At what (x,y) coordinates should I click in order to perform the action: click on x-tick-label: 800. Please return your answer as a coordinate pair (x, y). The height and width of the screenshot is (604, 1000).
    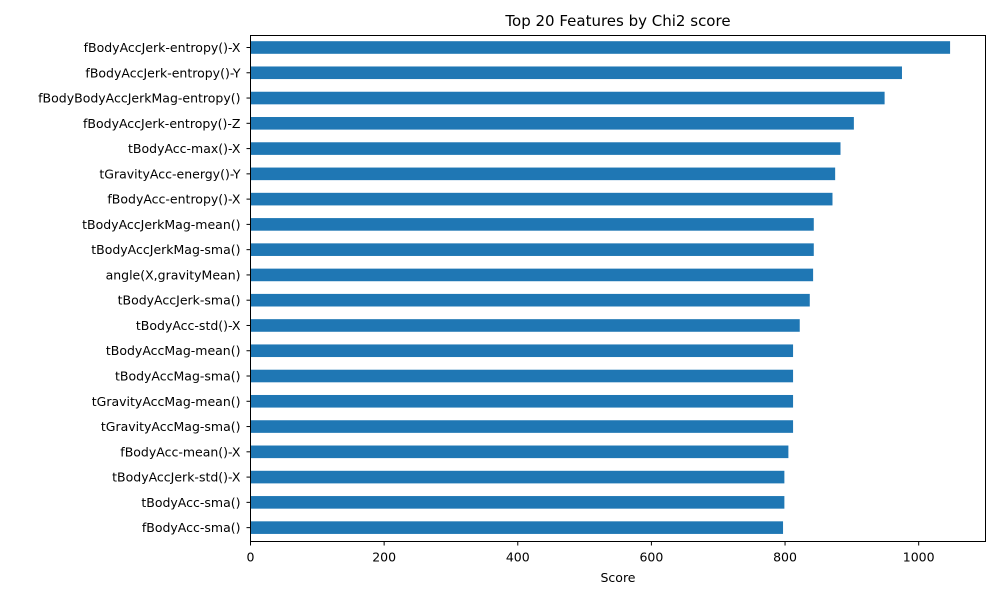
    Looking at the image, I should click on (785, 557).